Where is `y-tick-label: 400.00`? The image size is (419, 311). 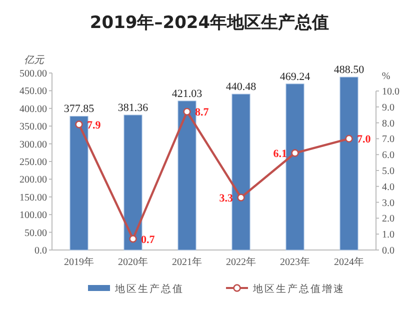 y-tick-label: 400.00 is located at coordinates (33, 109).